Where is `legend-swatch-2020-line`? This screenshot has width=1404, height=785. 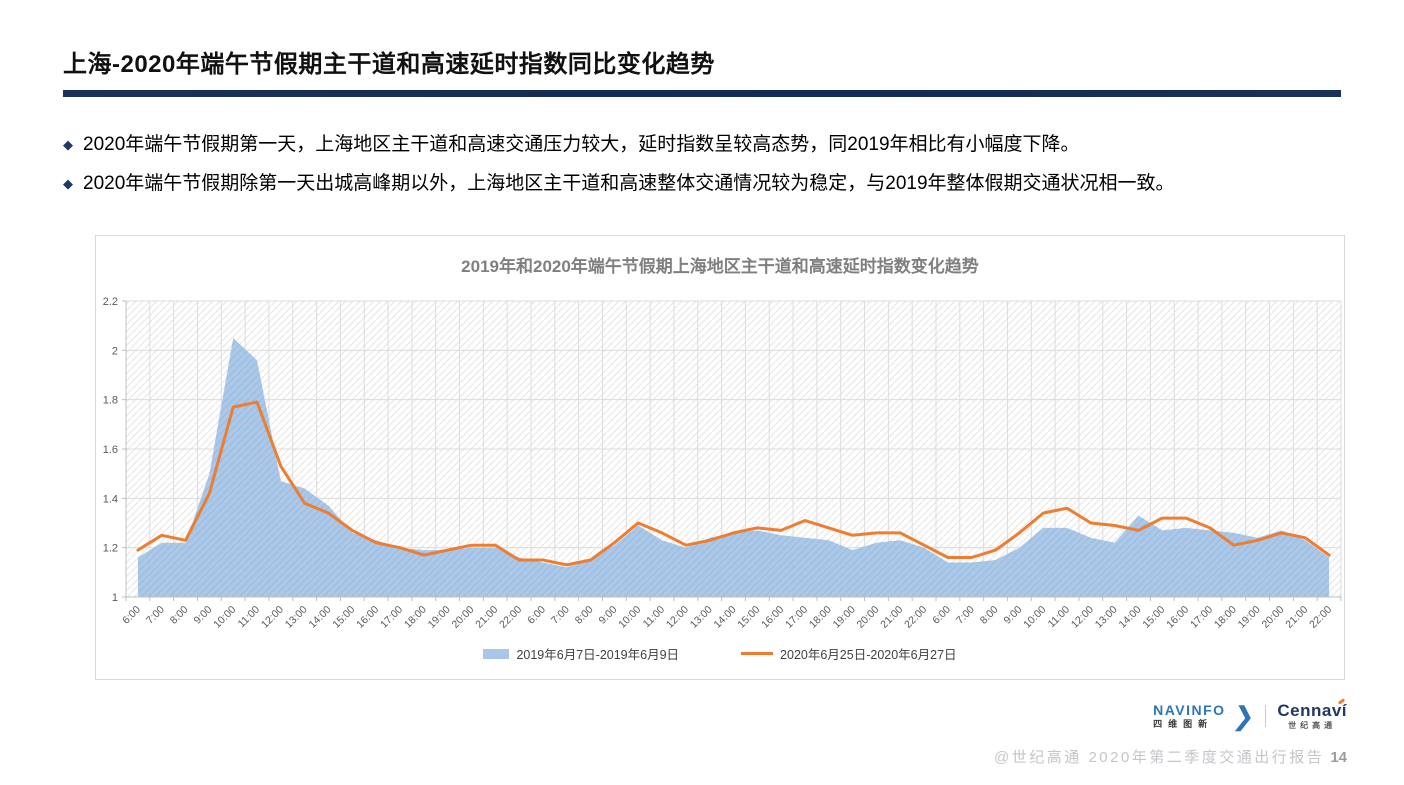
legend-swatch-2020-line is located at coordinates (757, 653).